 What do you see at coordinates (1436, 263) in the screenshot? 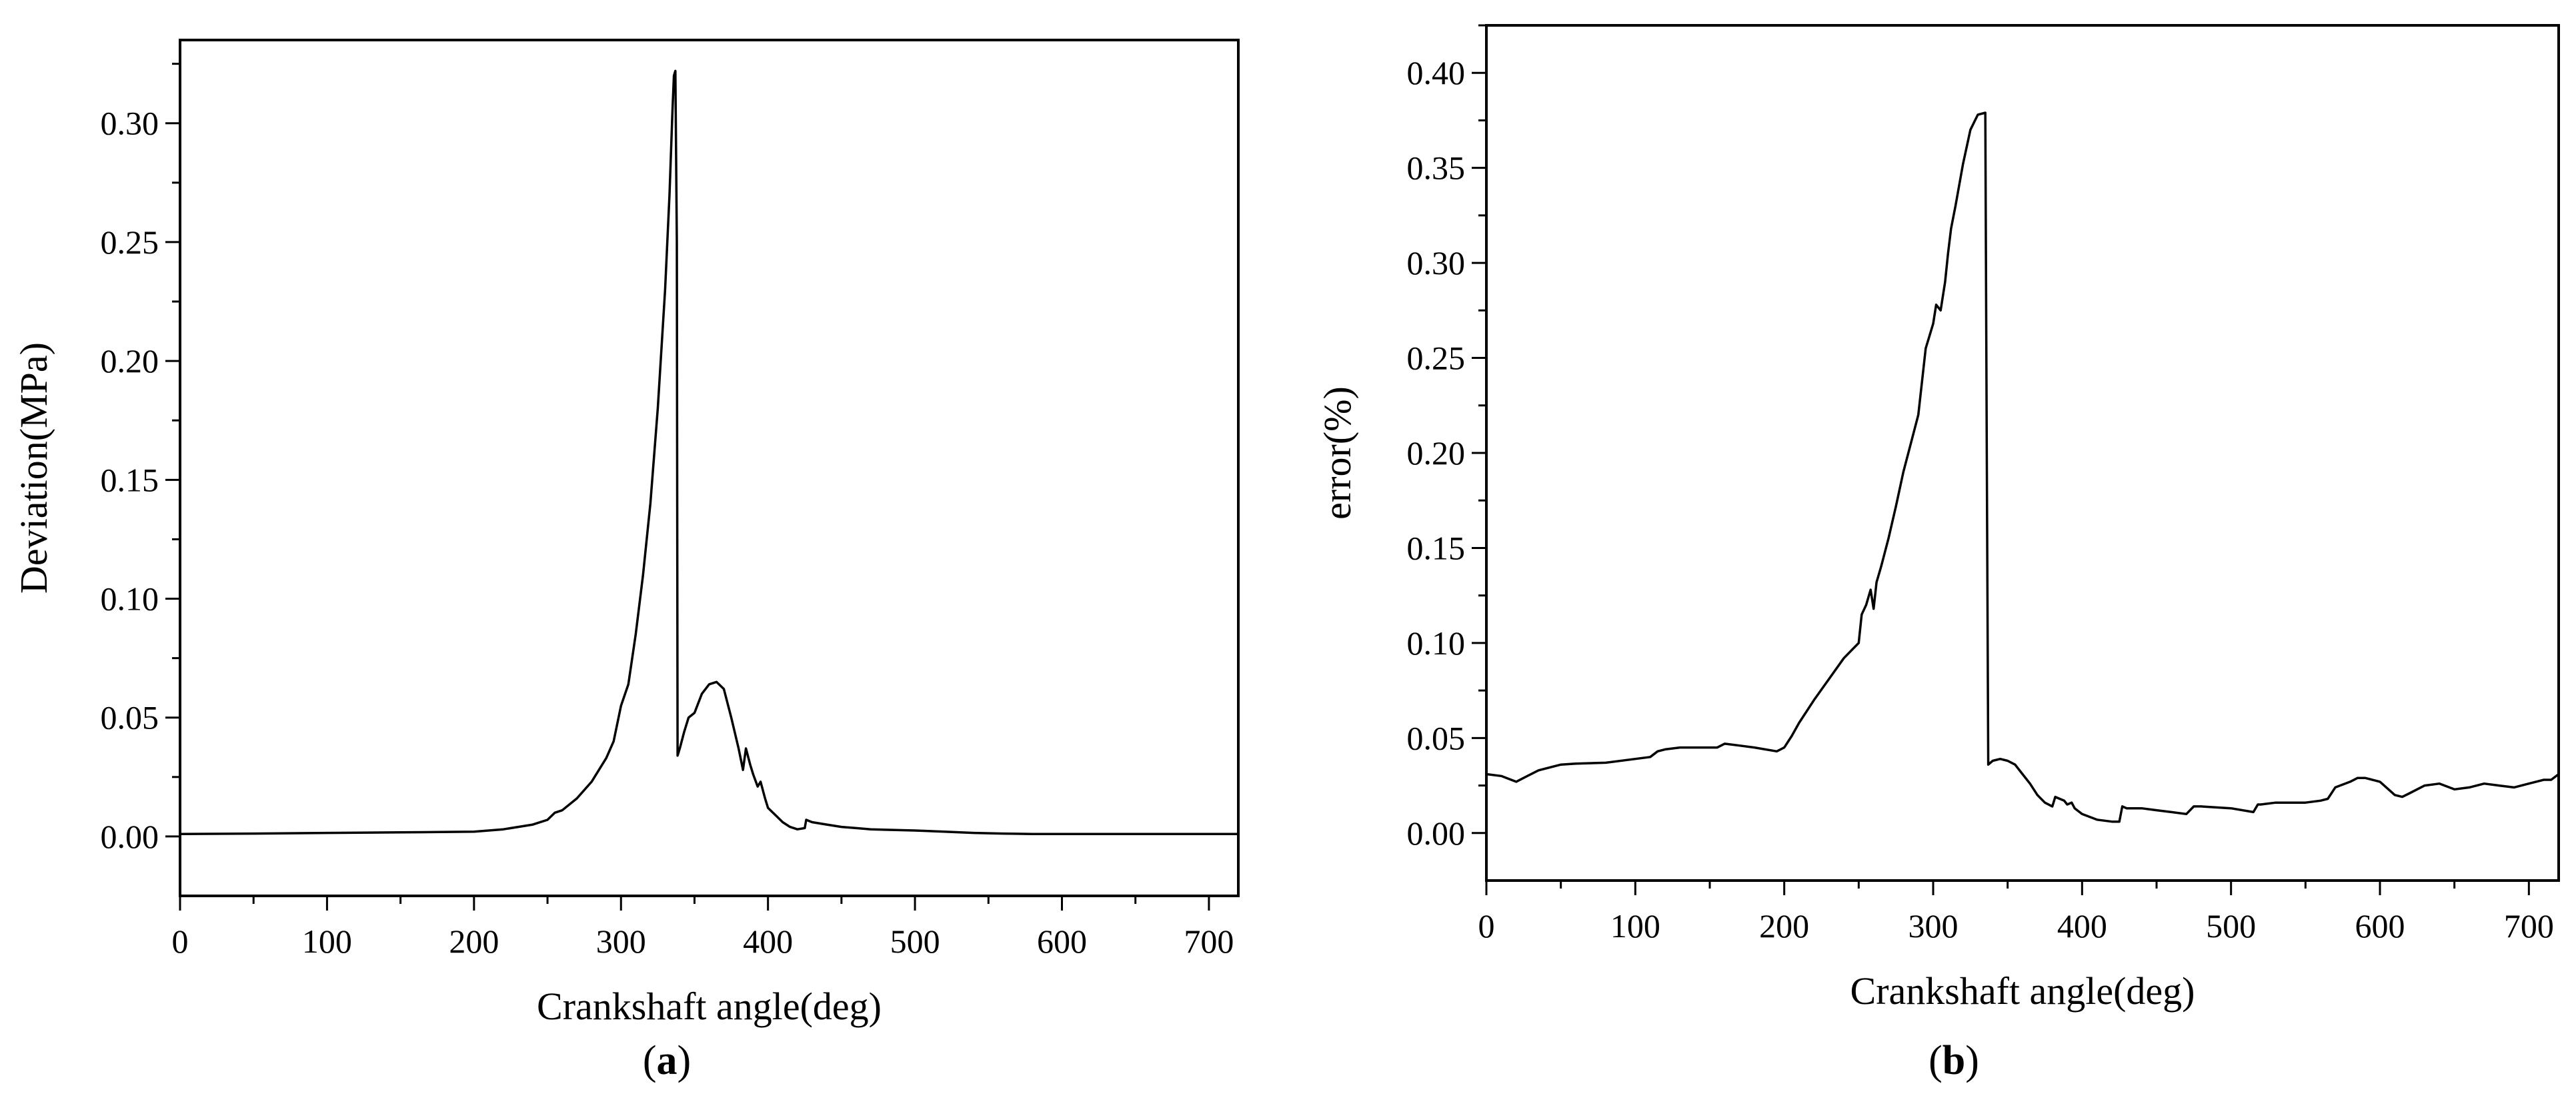
I see `panel-b-y-tick-label: 0.30` at bounding box center [1436, 263].